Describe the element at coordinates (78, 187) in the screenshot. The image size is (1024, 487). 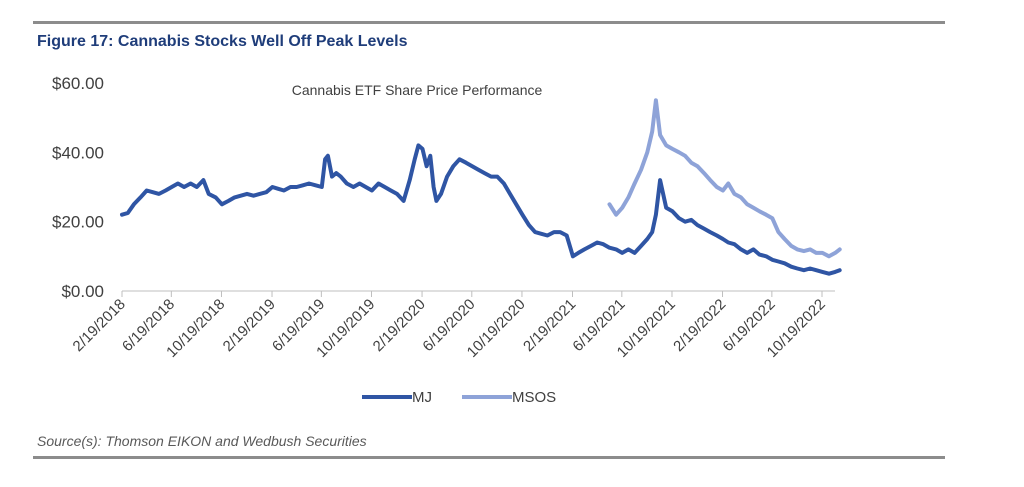
I see `y-axis: $0.00 $20.00 $40.00 $60.00` at that location.